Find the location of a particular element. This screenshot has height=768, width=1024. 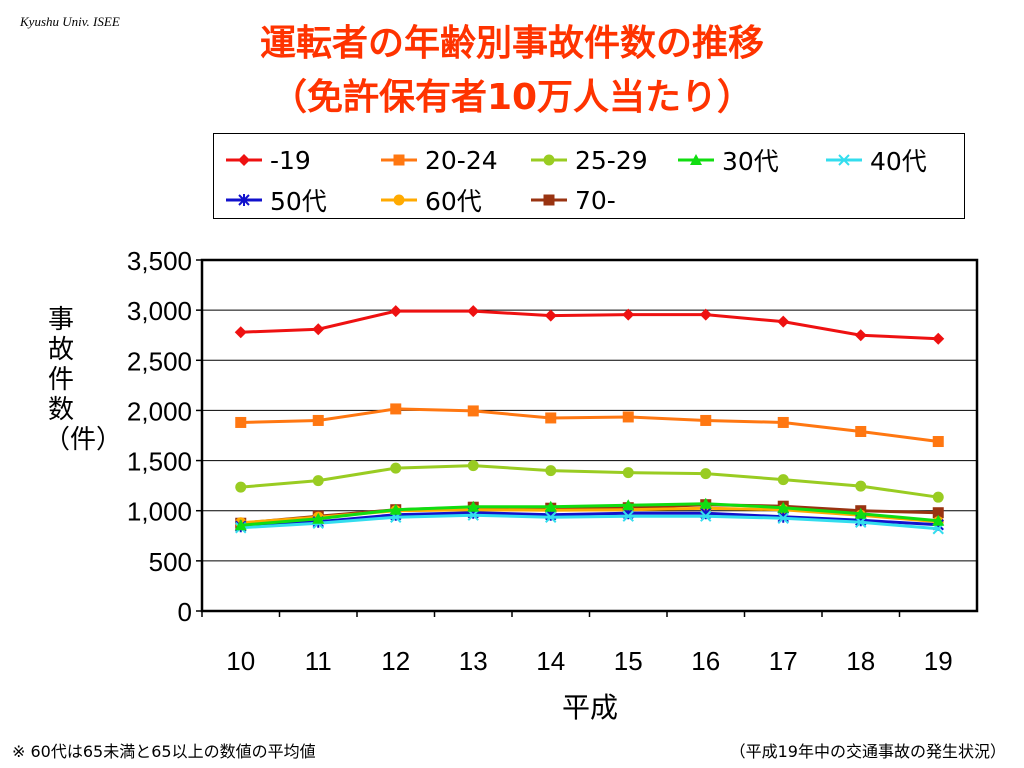

legend-label: 70- is located at coordinates (595, 200).